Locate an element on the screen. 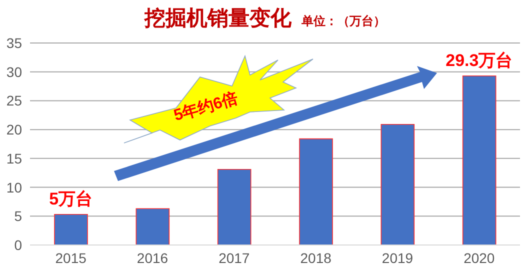 The image size is (530, 278). x-tick-label: 2020 is located at coordinates (479, 258).